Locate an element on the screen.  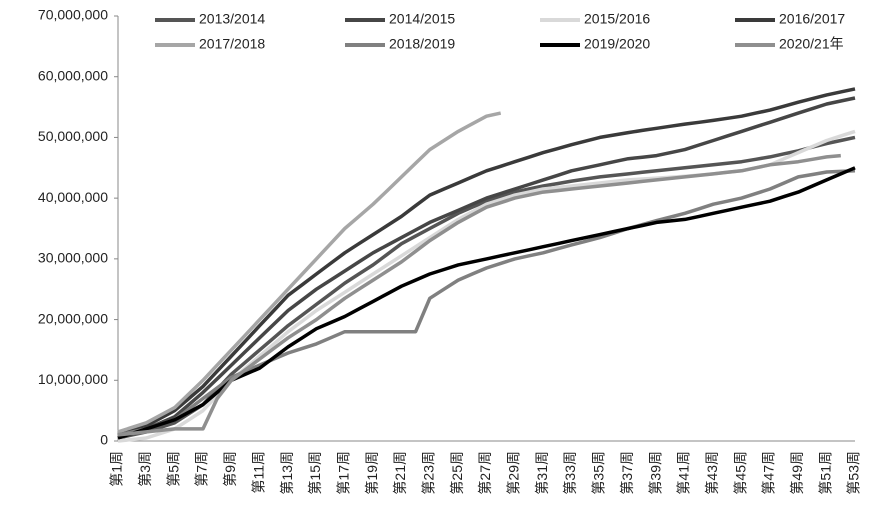
y-tick-label: 70,000,000 is located at coordinates (73, 15).